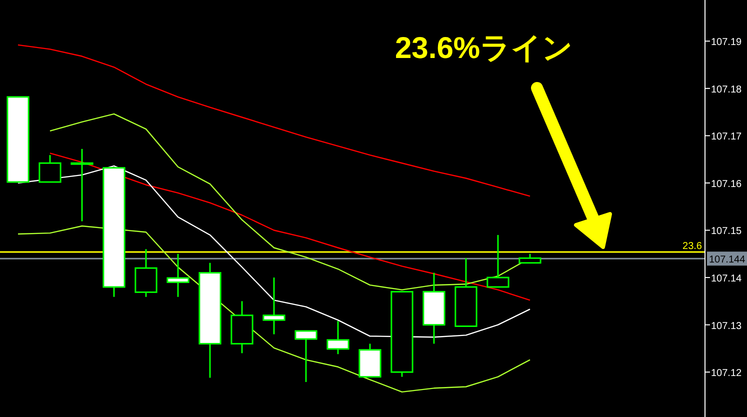 Image resolution: width=747 pixels, height=417 pixels. I want to click on annotation: 23.6%ライン, so click(484, 48).